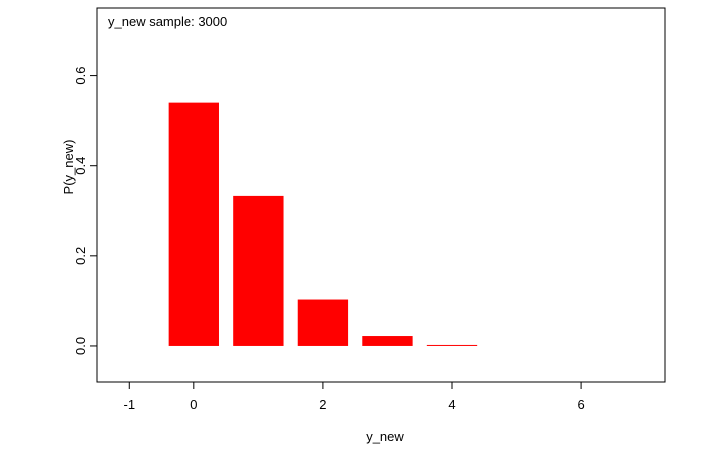 This screenshot has width=703, height=471. I want to click on x-tick-label: 2, so click(322, 404).